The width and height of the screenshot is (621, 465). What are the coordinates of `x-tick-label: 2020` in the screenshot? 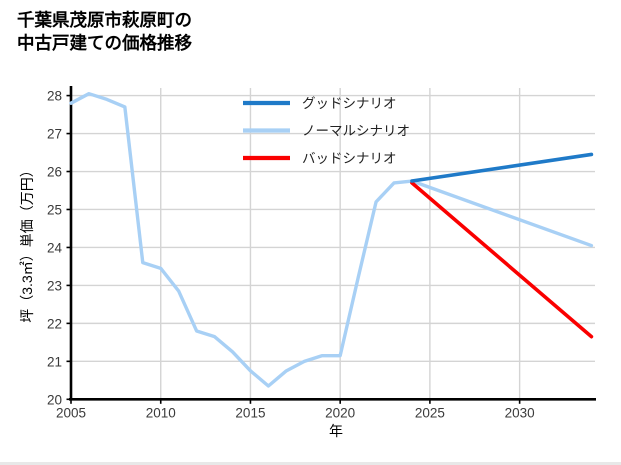 It's located at (340, 412).